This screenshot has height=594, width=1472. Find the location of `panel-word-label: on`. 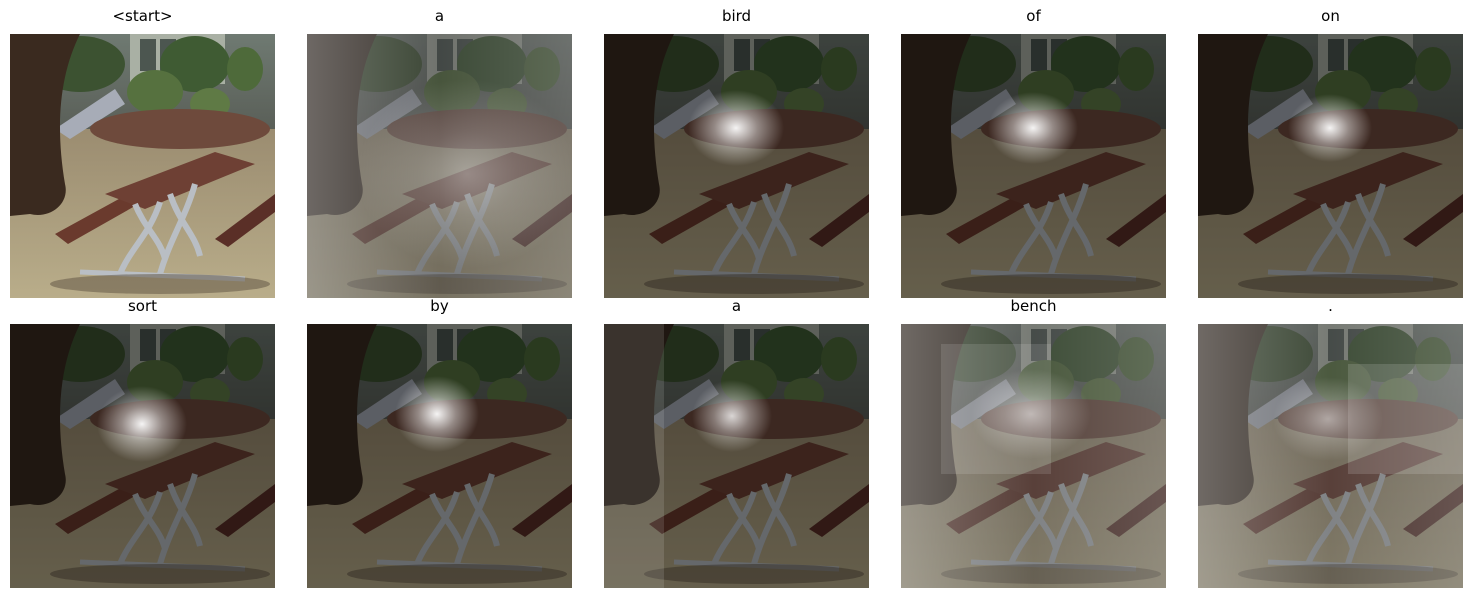

panel-word-label: on is located at coordinates (1330, 16).